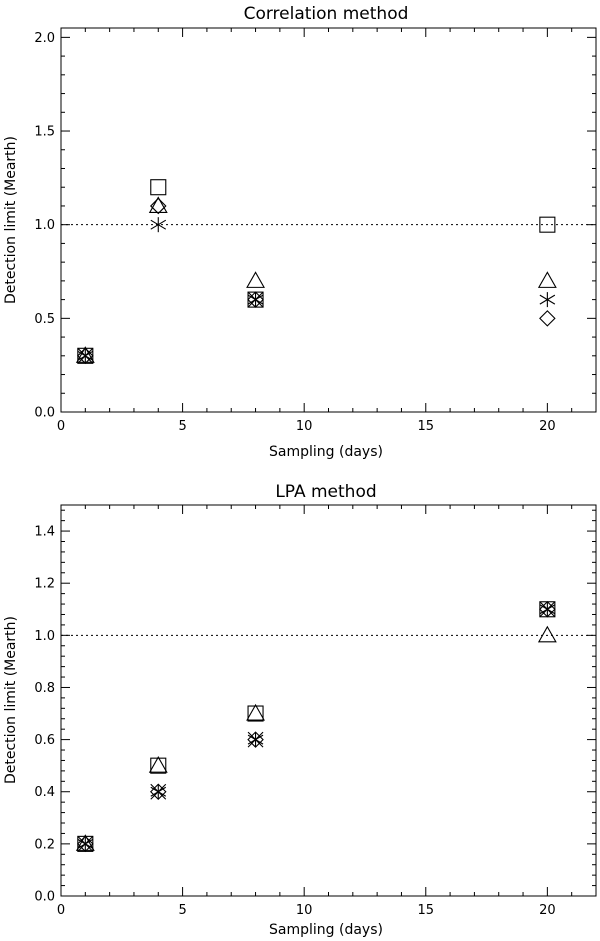 This screenshot has height=941, width=600. Describe the element at coordinates (44, 584) in the screenshot. I see `y-tick-label: 1.2` at that location.